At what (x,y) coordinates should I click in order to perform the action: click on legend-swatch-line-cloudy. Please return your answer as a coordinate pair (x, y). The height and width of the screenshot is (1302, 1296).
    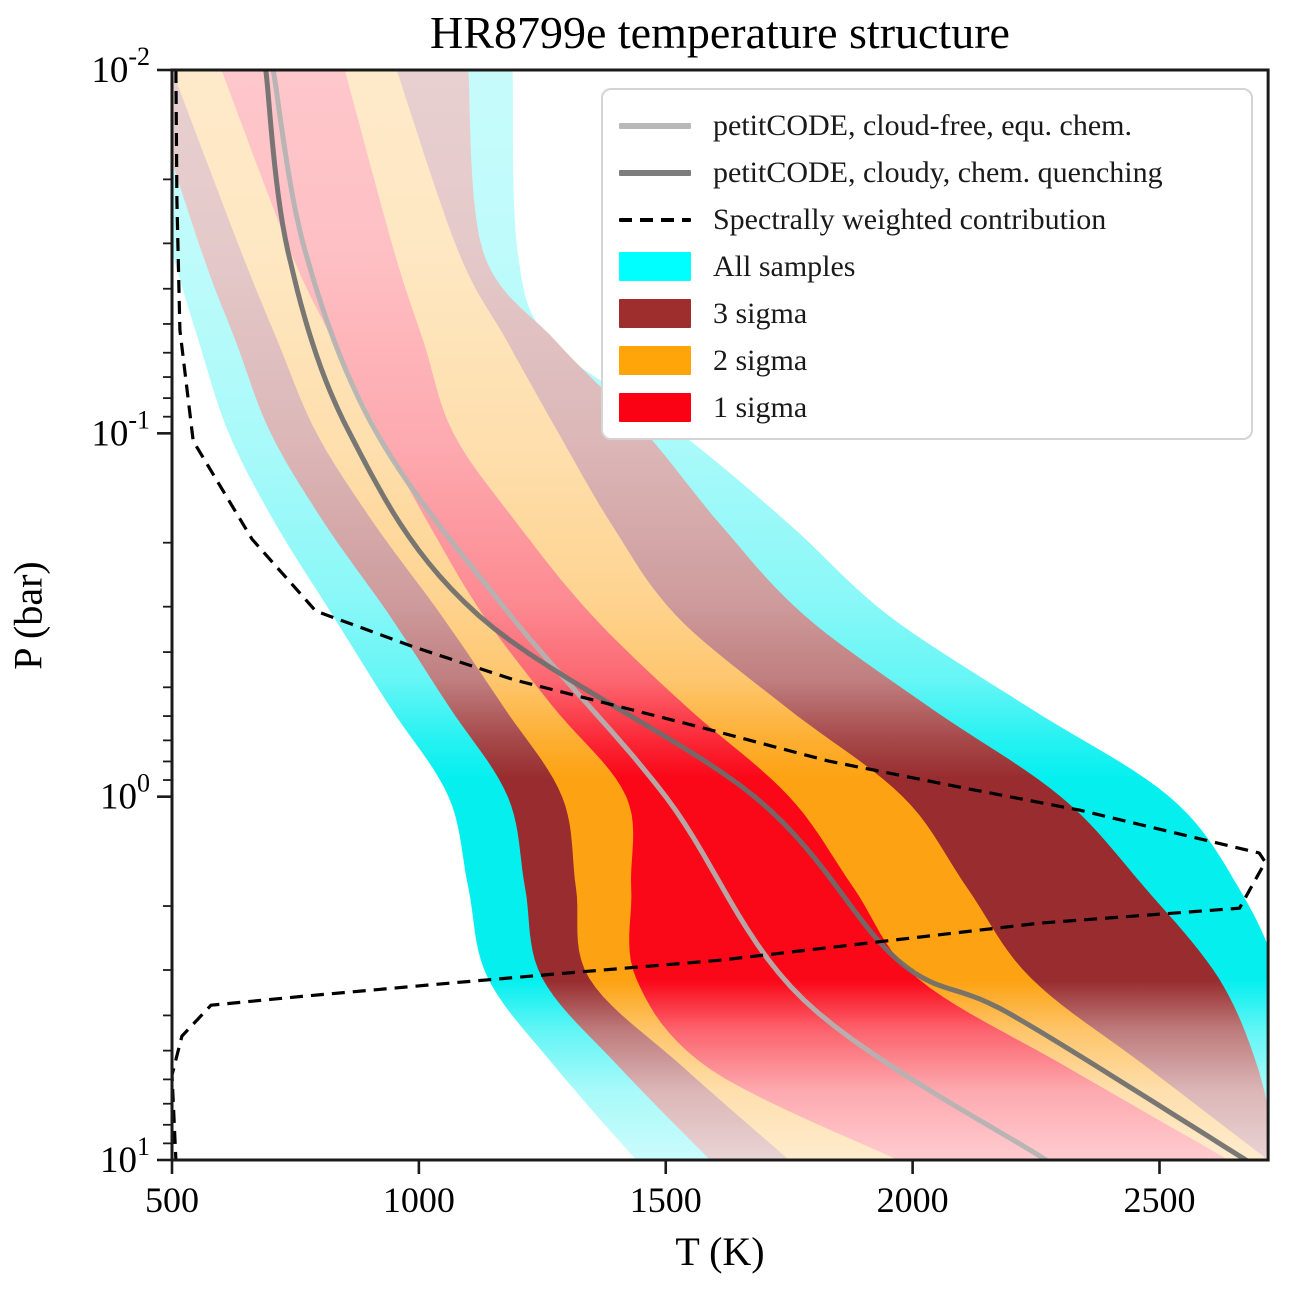
    Looking at the image, I should click on (655, 172).